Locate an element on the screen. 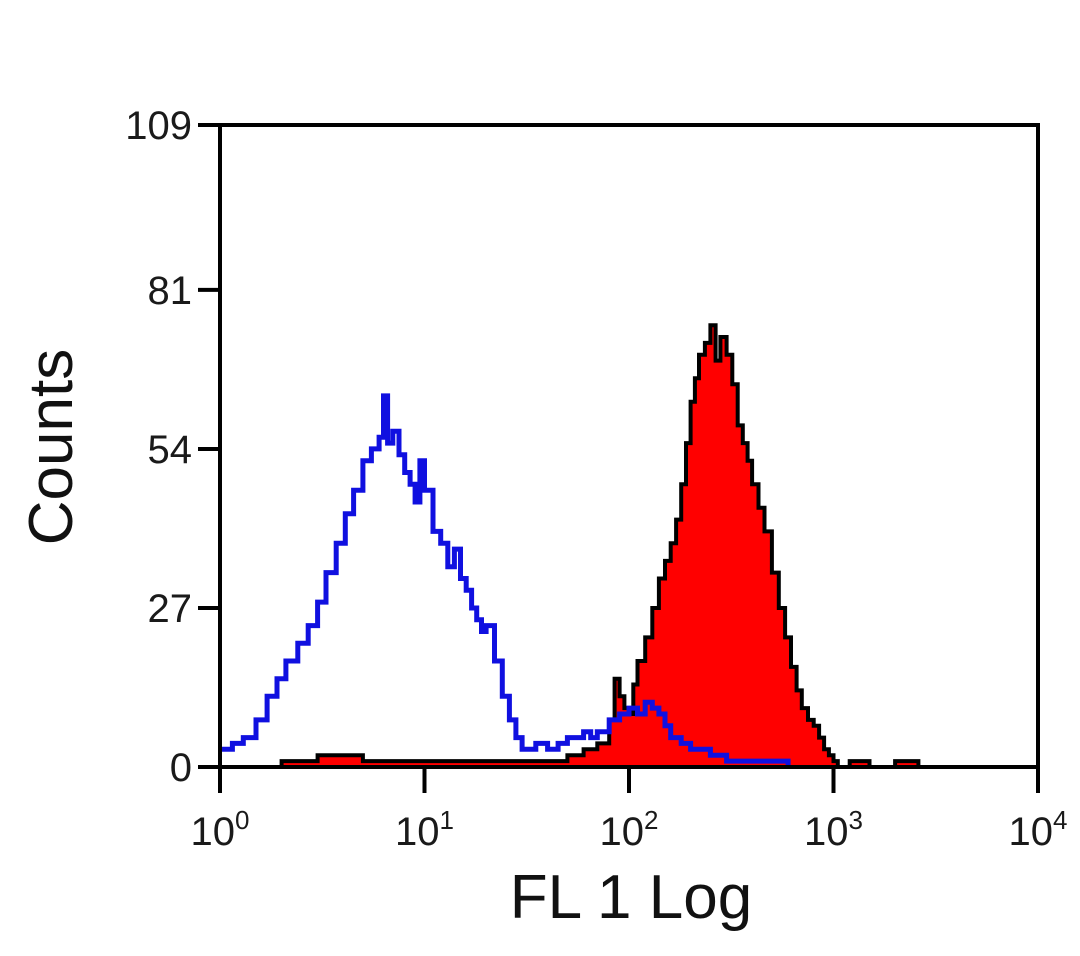  y-tick-label: 0 is located at coordinates (181, 768).